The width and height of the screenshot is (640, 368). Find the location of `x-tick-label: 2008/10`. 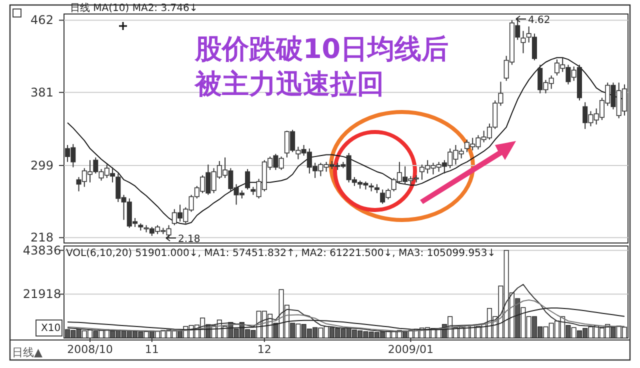

x-tick-label: 2008/10 is located at coordinates (90, 349).